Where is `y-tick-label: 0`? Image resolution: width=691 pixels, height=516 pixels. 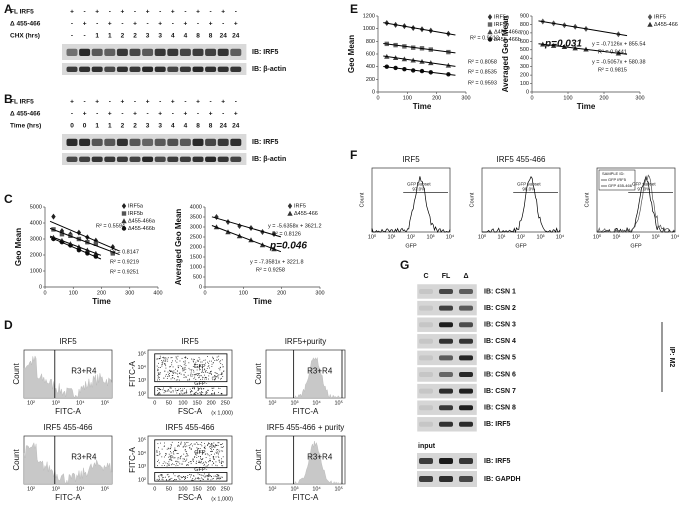
y-tick-label: 0 is located at coordinates (373, 92).